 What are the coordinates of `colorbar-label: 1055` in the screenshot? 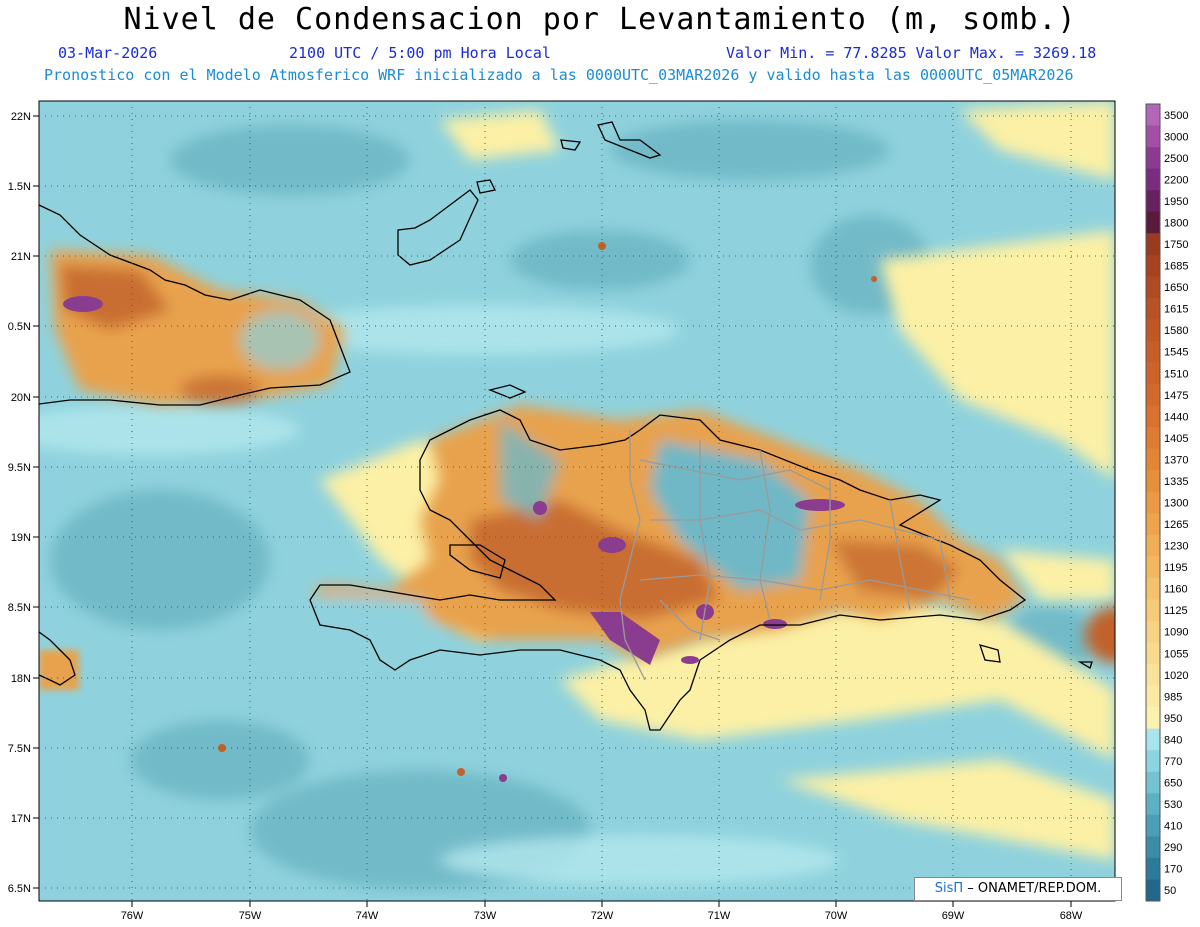 It's located at (1176, 654).